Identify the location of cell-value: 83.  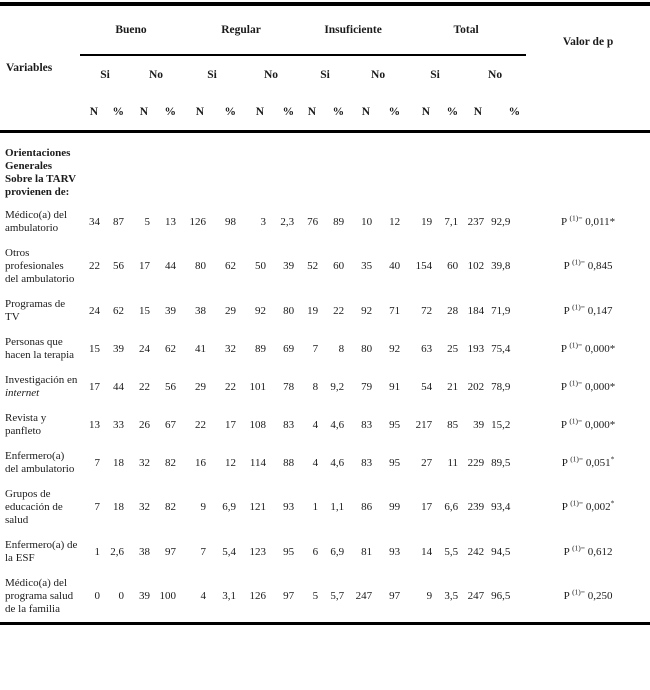
(289, 424).